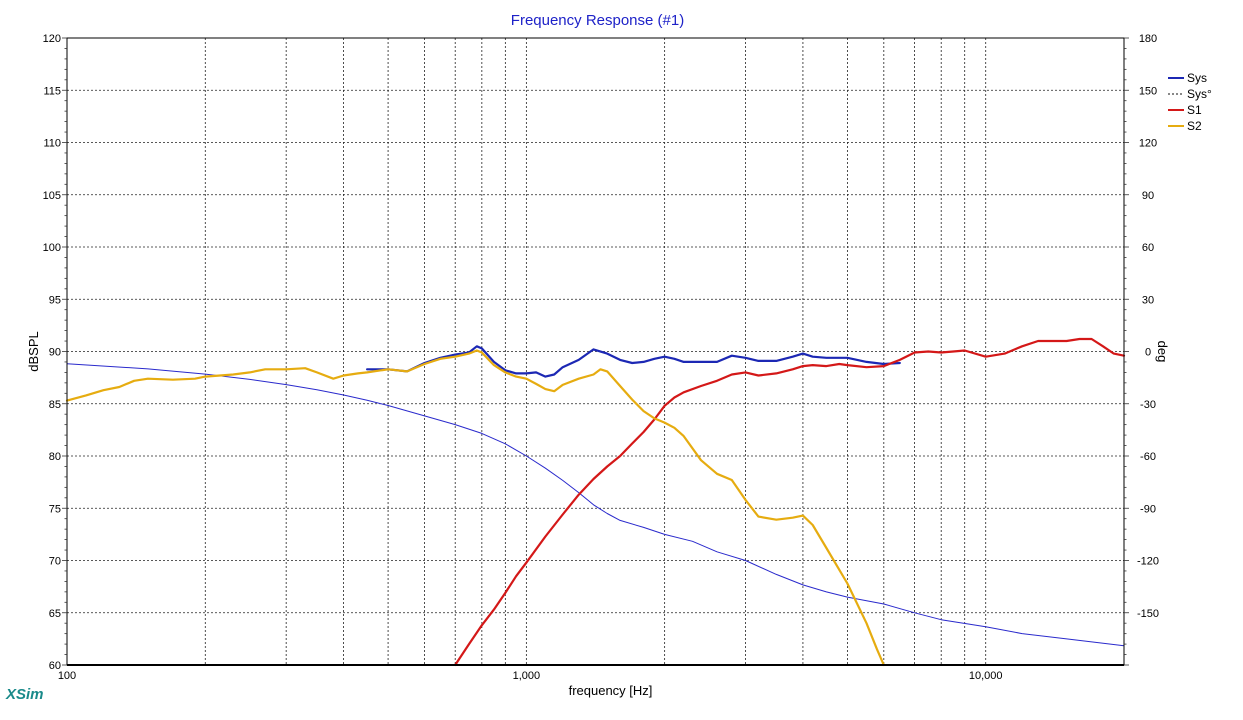  What do you see at coordinates (52, 39) in the screenshot?
I see `y-tick-label: 120` at bounding box center [52, 39].